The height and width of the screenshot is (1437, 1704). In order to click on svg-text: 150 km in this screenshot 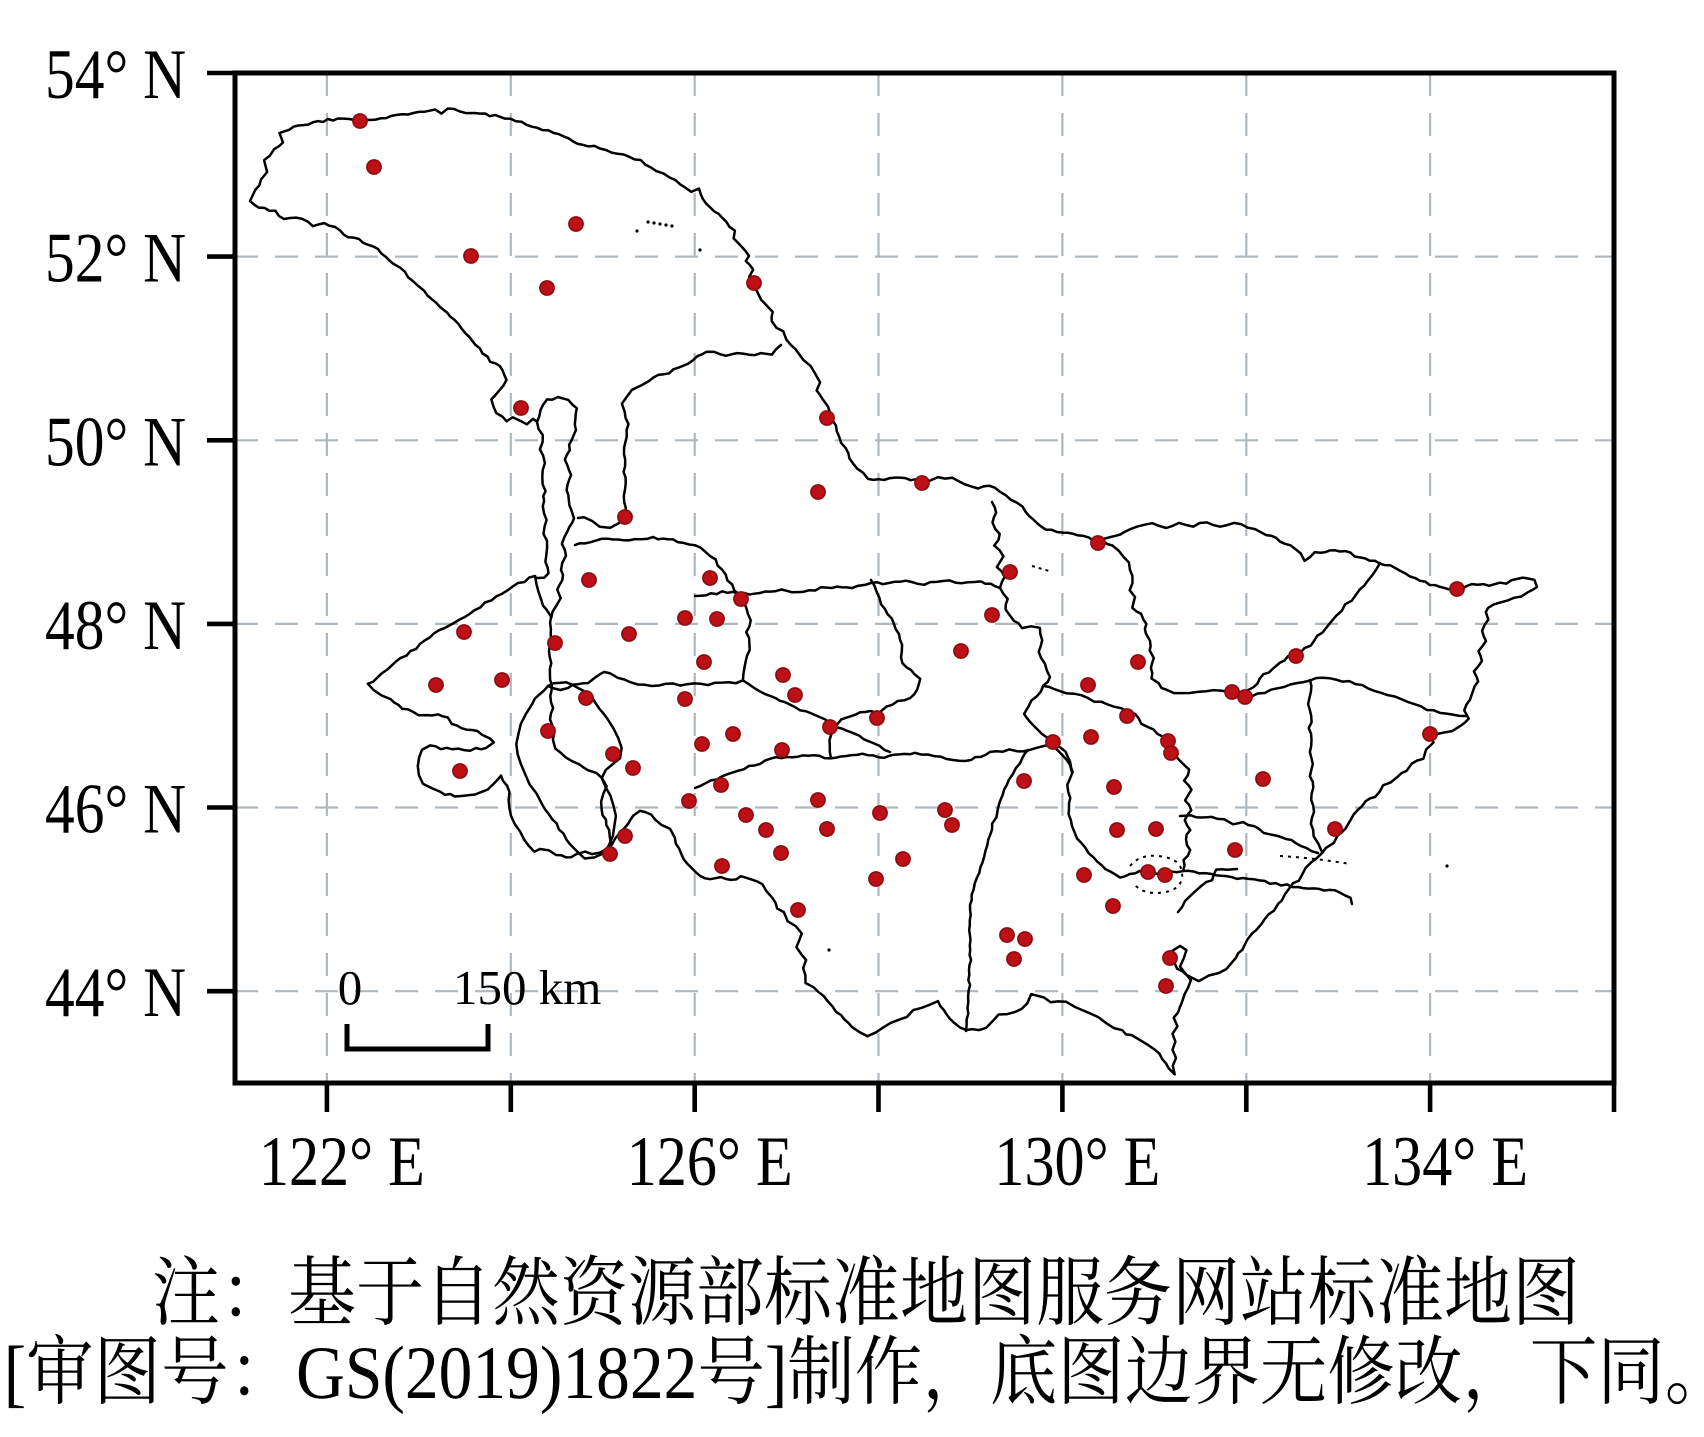, I will do `click(527, 987)`.